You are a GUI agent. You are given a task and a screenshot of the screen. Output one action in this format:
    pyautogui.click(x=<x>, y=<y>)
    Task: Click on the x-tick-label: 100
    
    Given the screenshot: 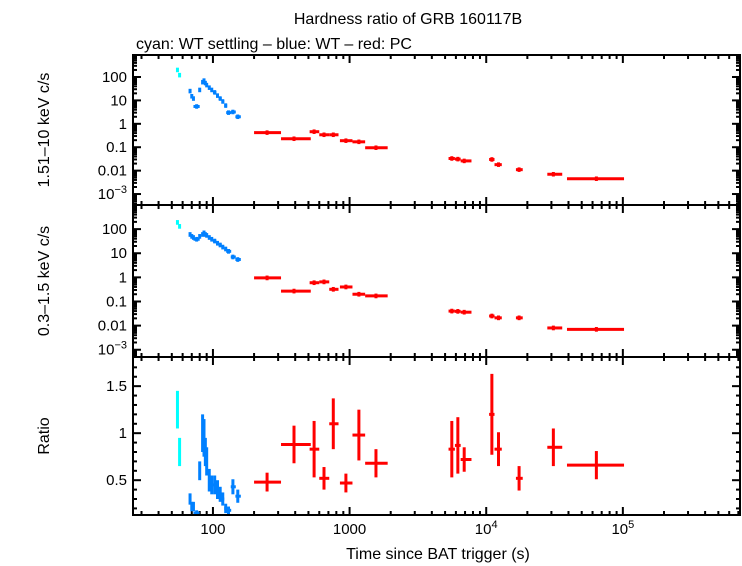 What is the action you would take?
    pyautogui.click(x=212, y=529)
    